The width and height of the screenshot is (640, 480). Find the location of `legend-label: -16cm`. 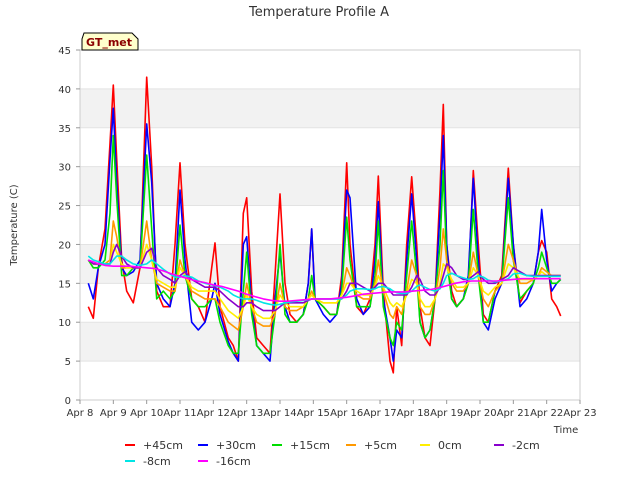

legend-label: -16cm is located at coordinates (233, 461).